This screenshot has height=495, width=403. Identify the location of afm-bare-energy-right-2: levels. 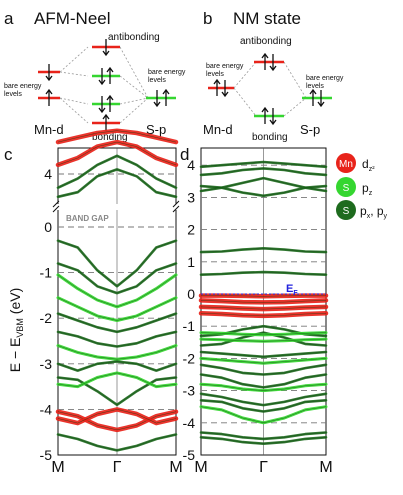
(157, 80).